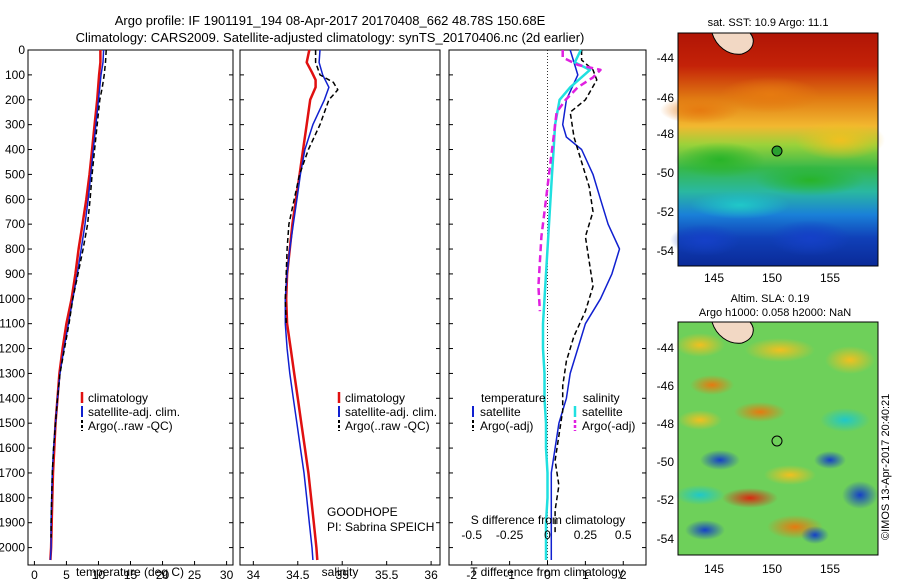  What do you see at coordinates (311, 187) in the screenshot?
I see `series-line-argo-raw-qc-` at bounding box center [311, 187].